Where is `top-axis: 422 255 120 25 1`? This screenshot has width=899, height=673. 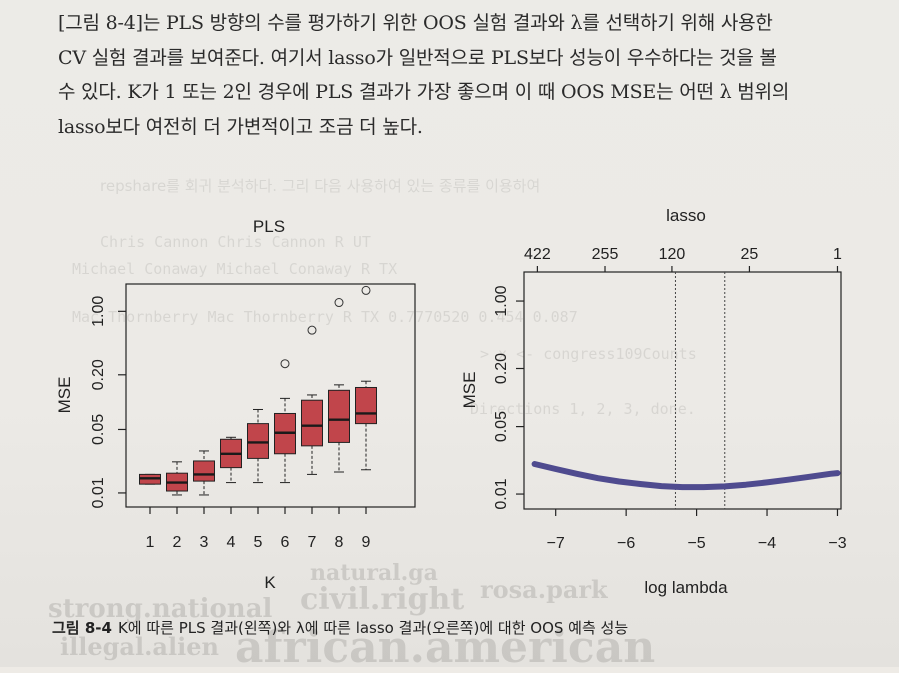 top-axis: 422 255 120 25 1 is located at coordinates (683, 259).